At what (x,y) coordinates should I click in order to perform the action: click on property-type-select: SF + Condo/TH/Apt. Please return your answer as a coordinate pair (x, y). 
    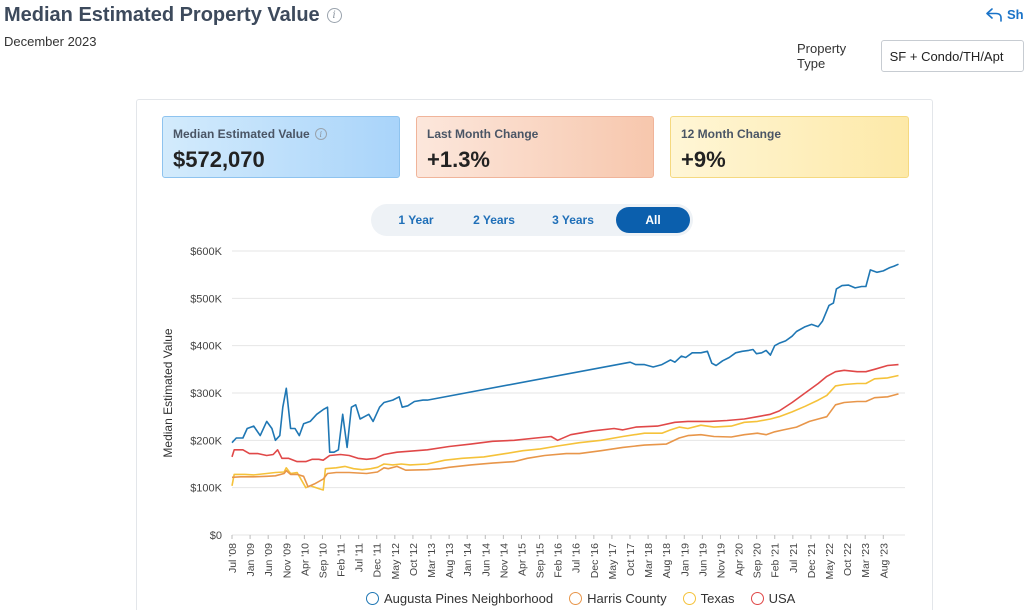
    Looking at the image, I should click on (952, 56).